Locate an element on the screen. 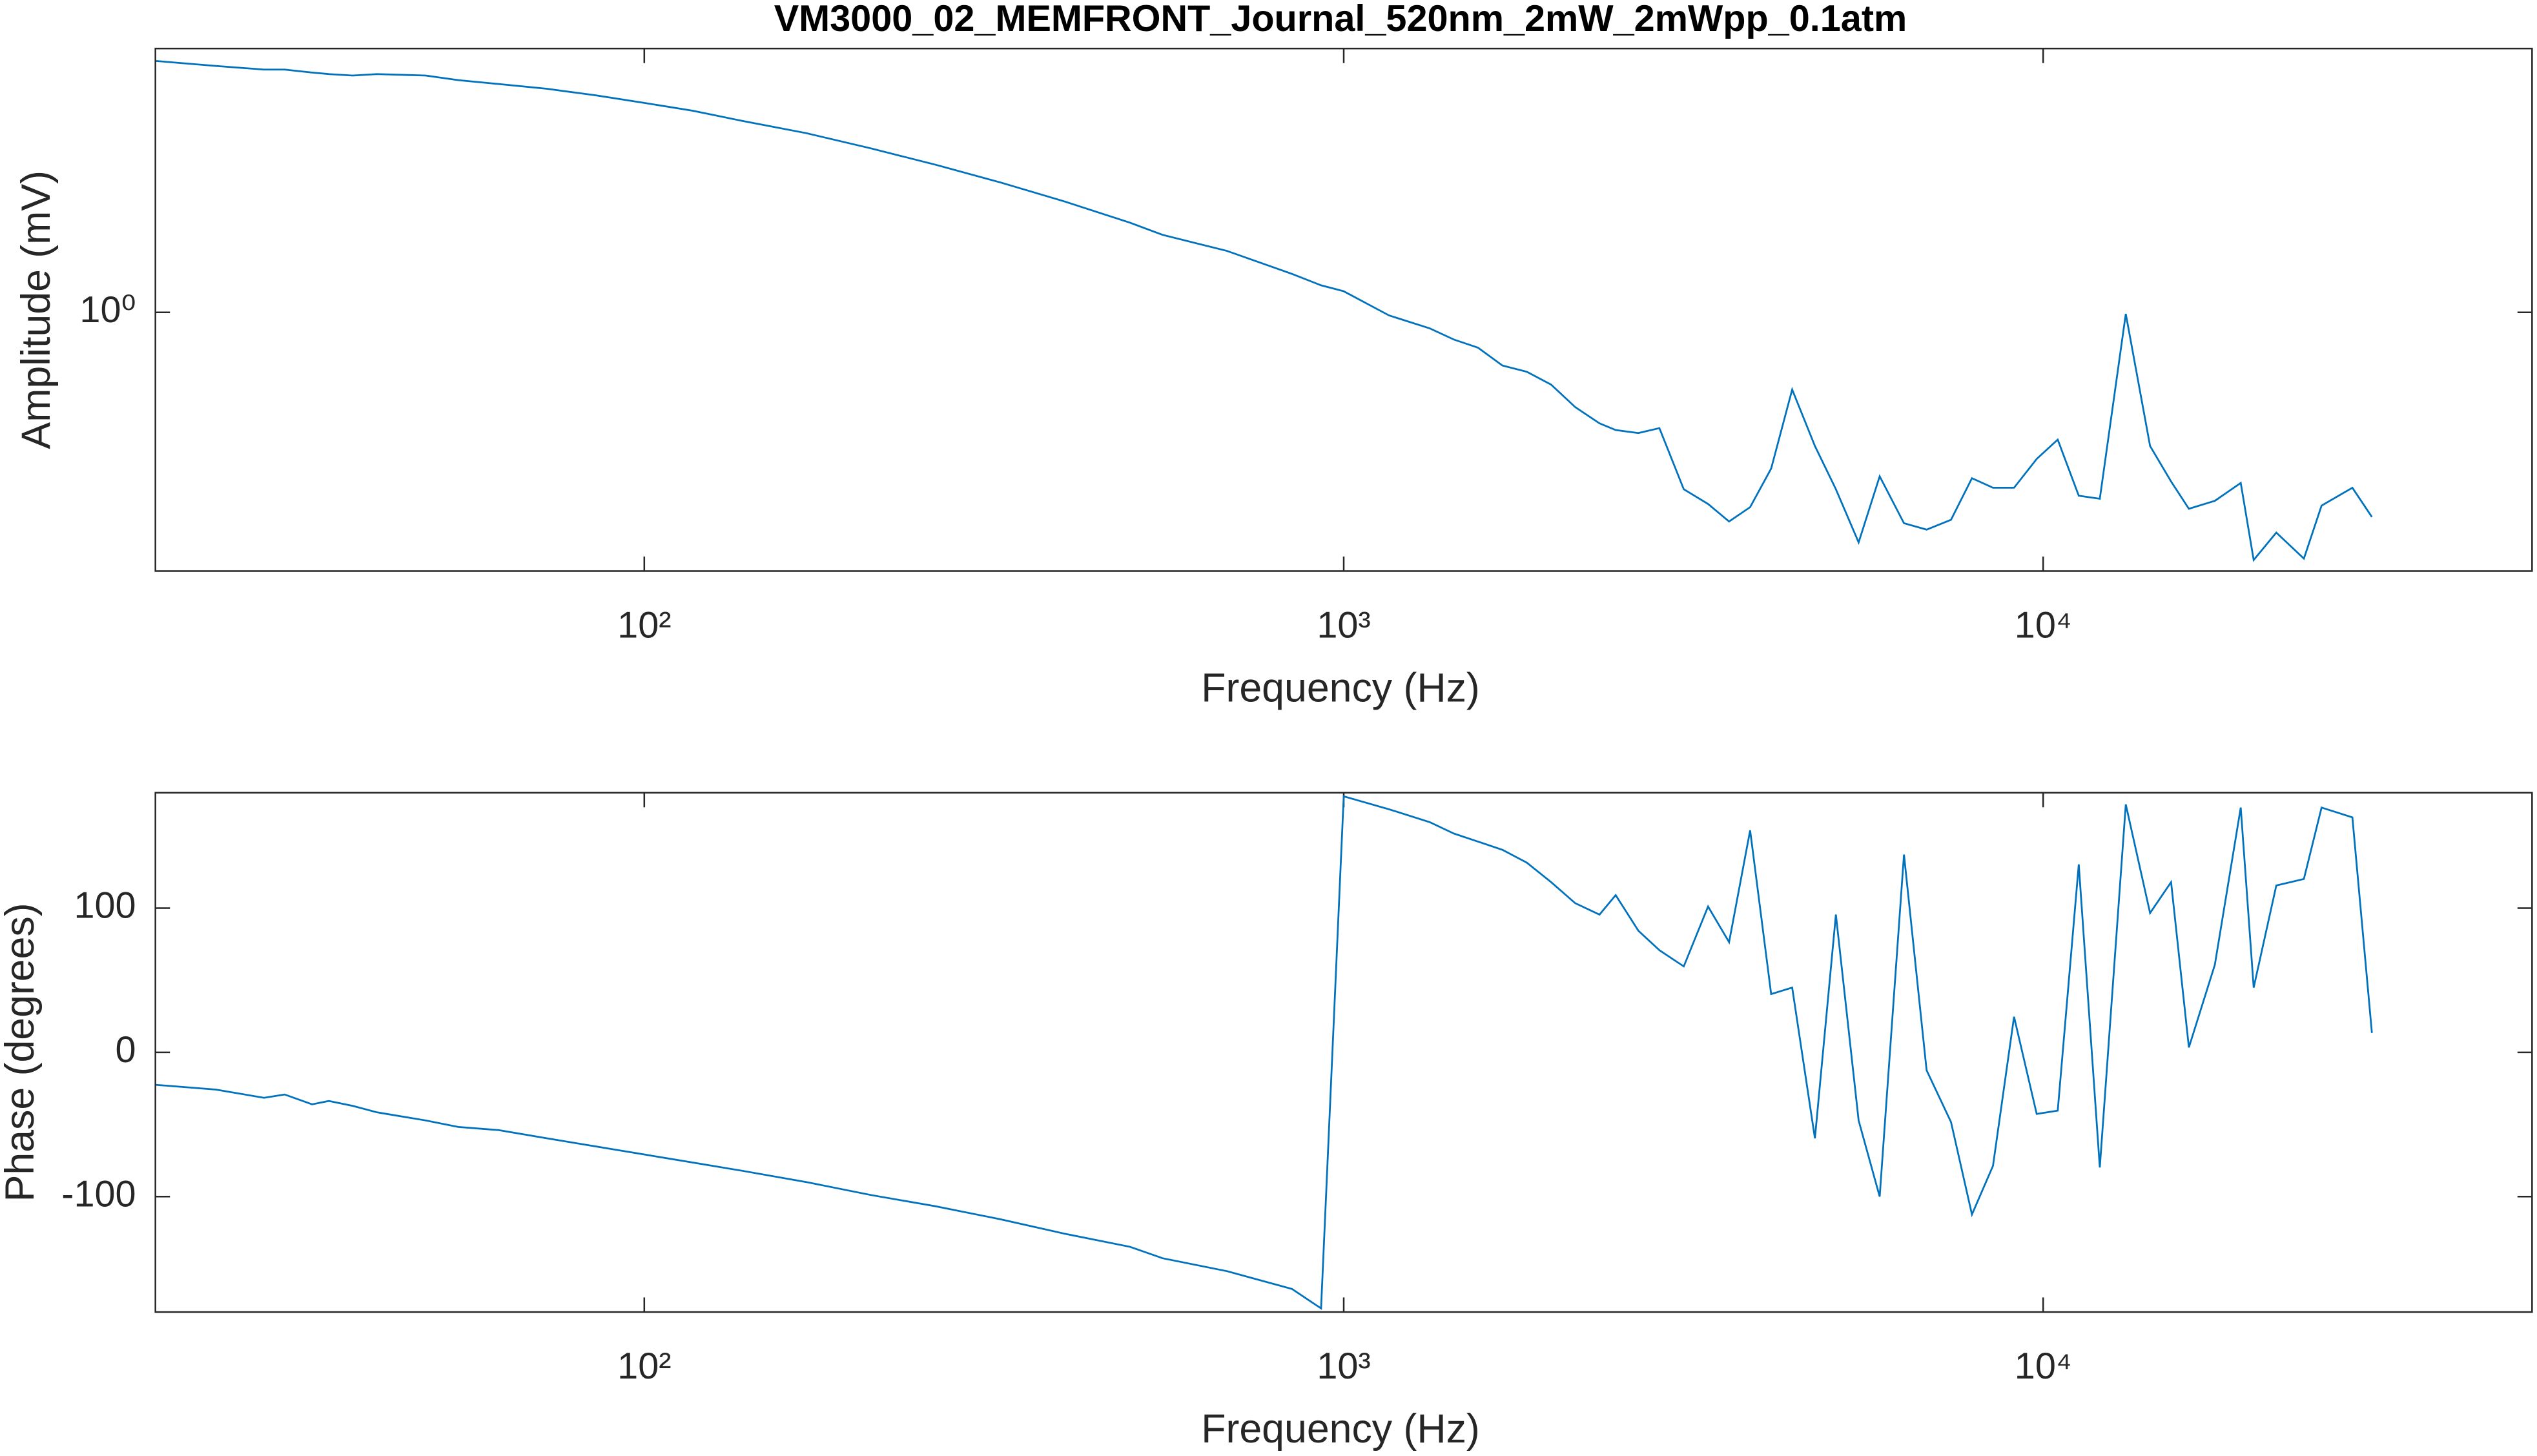  y-axis-label: Amplitude (mV) is located at coordinates (36, 309).